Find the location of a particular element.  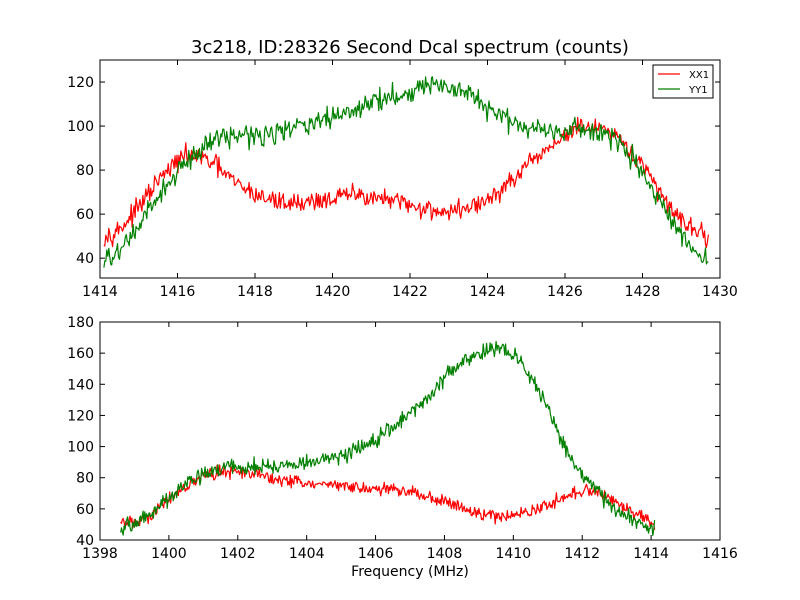

bottom-x-tick-label: 1416 is located at coordinates (720, 554).